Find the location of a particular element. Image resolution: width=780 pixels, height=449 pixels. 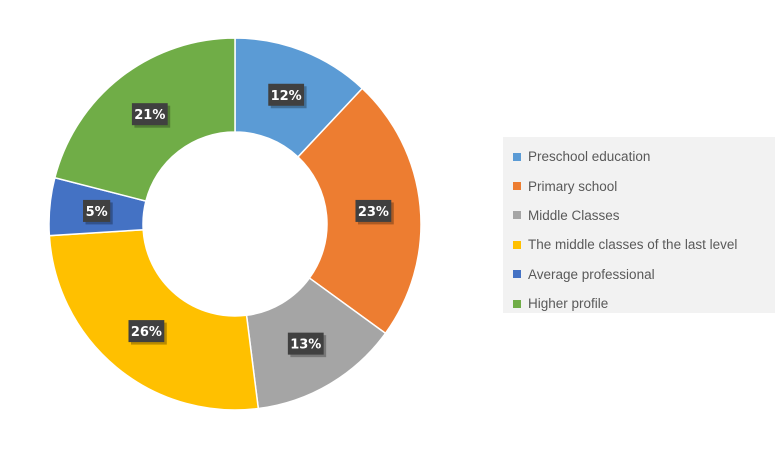

legend-label: Average professional is located at coordinates (591, 274).